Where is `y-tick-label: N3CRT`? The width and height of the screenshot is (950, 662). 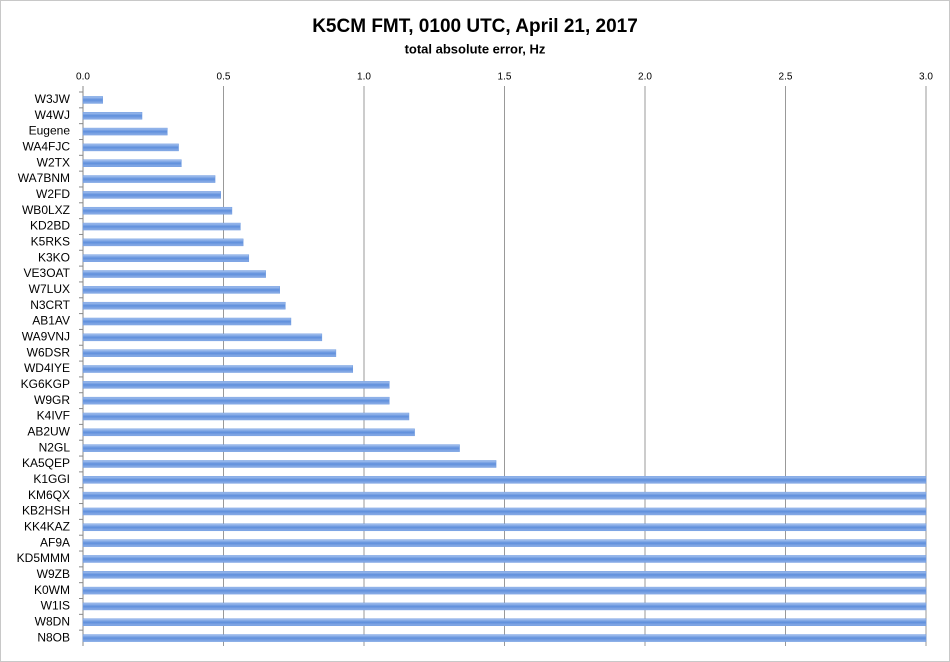 y-tick-label: N3CRT is located at coordinates (50, 305).